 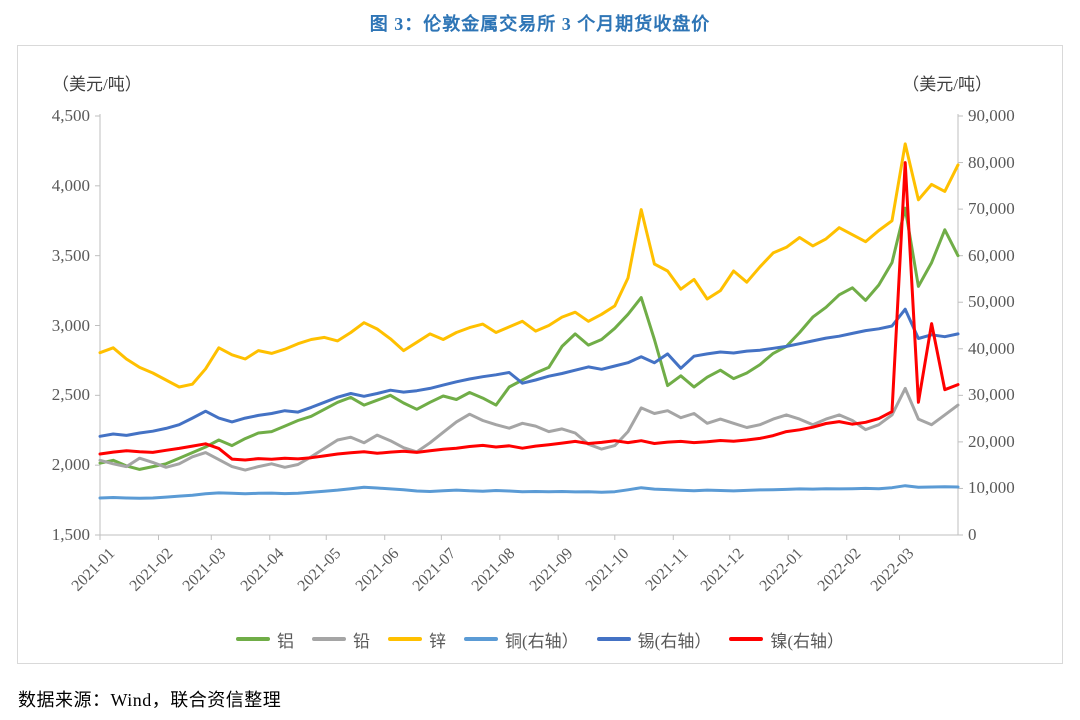 I want to click on legend: 铝 铅 锌 铜(右轴） 锡(右轴） 镍(右轴）, so click(x=540, y=639).